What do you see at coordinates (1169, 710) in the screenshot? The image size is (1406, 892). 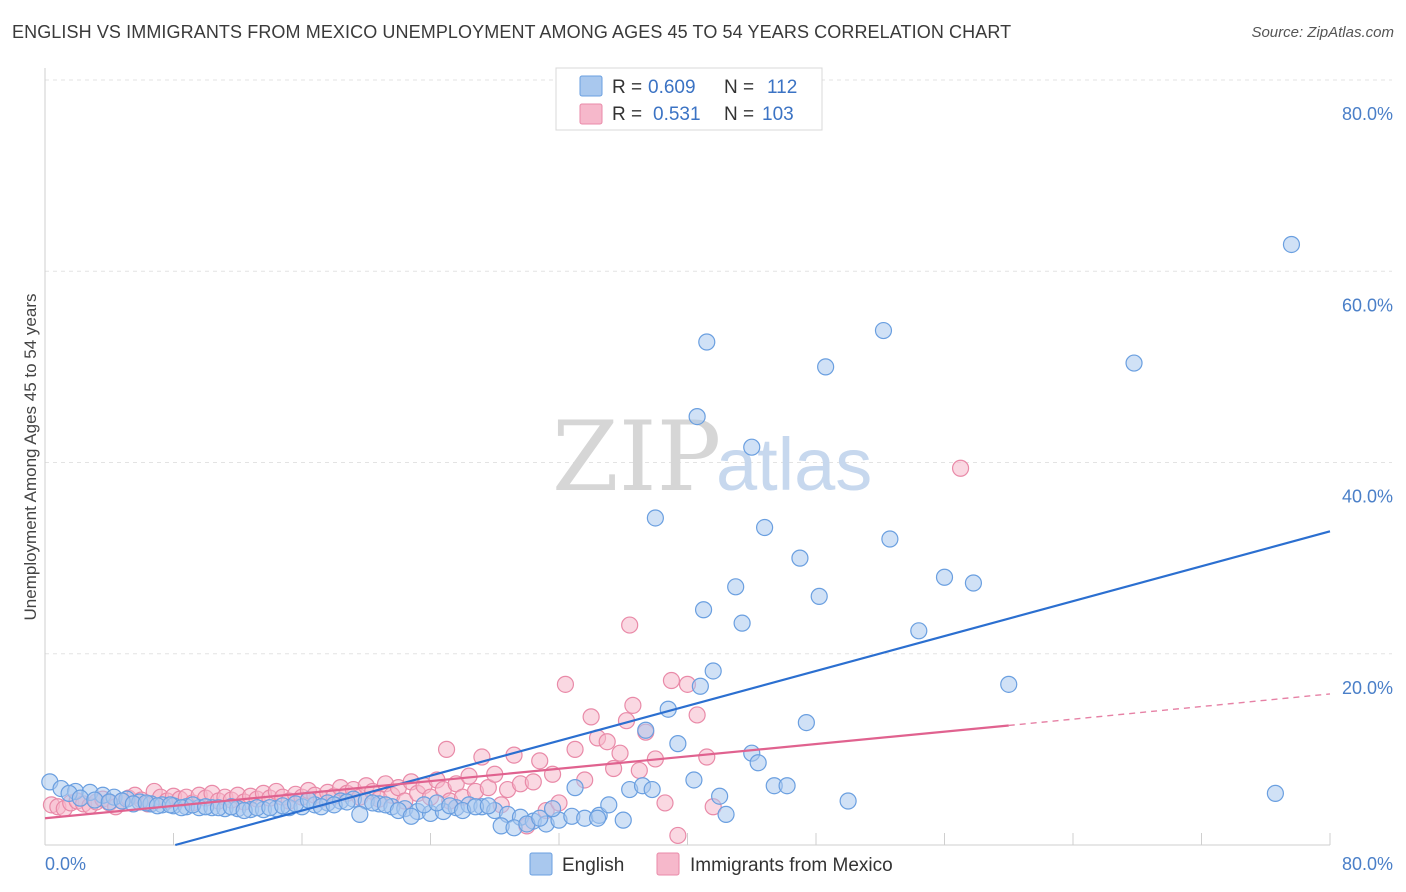 I see `trend-line-mexico-extension` at bounding box center [1169, 710].